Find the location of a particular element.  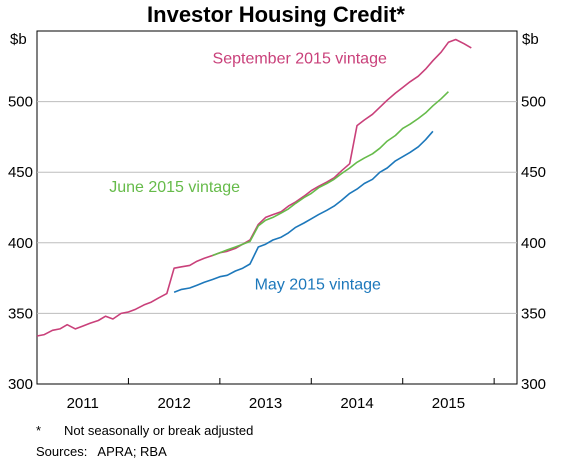

chart-title: Investor Housing Credit* is located at coordinates (276, 14).